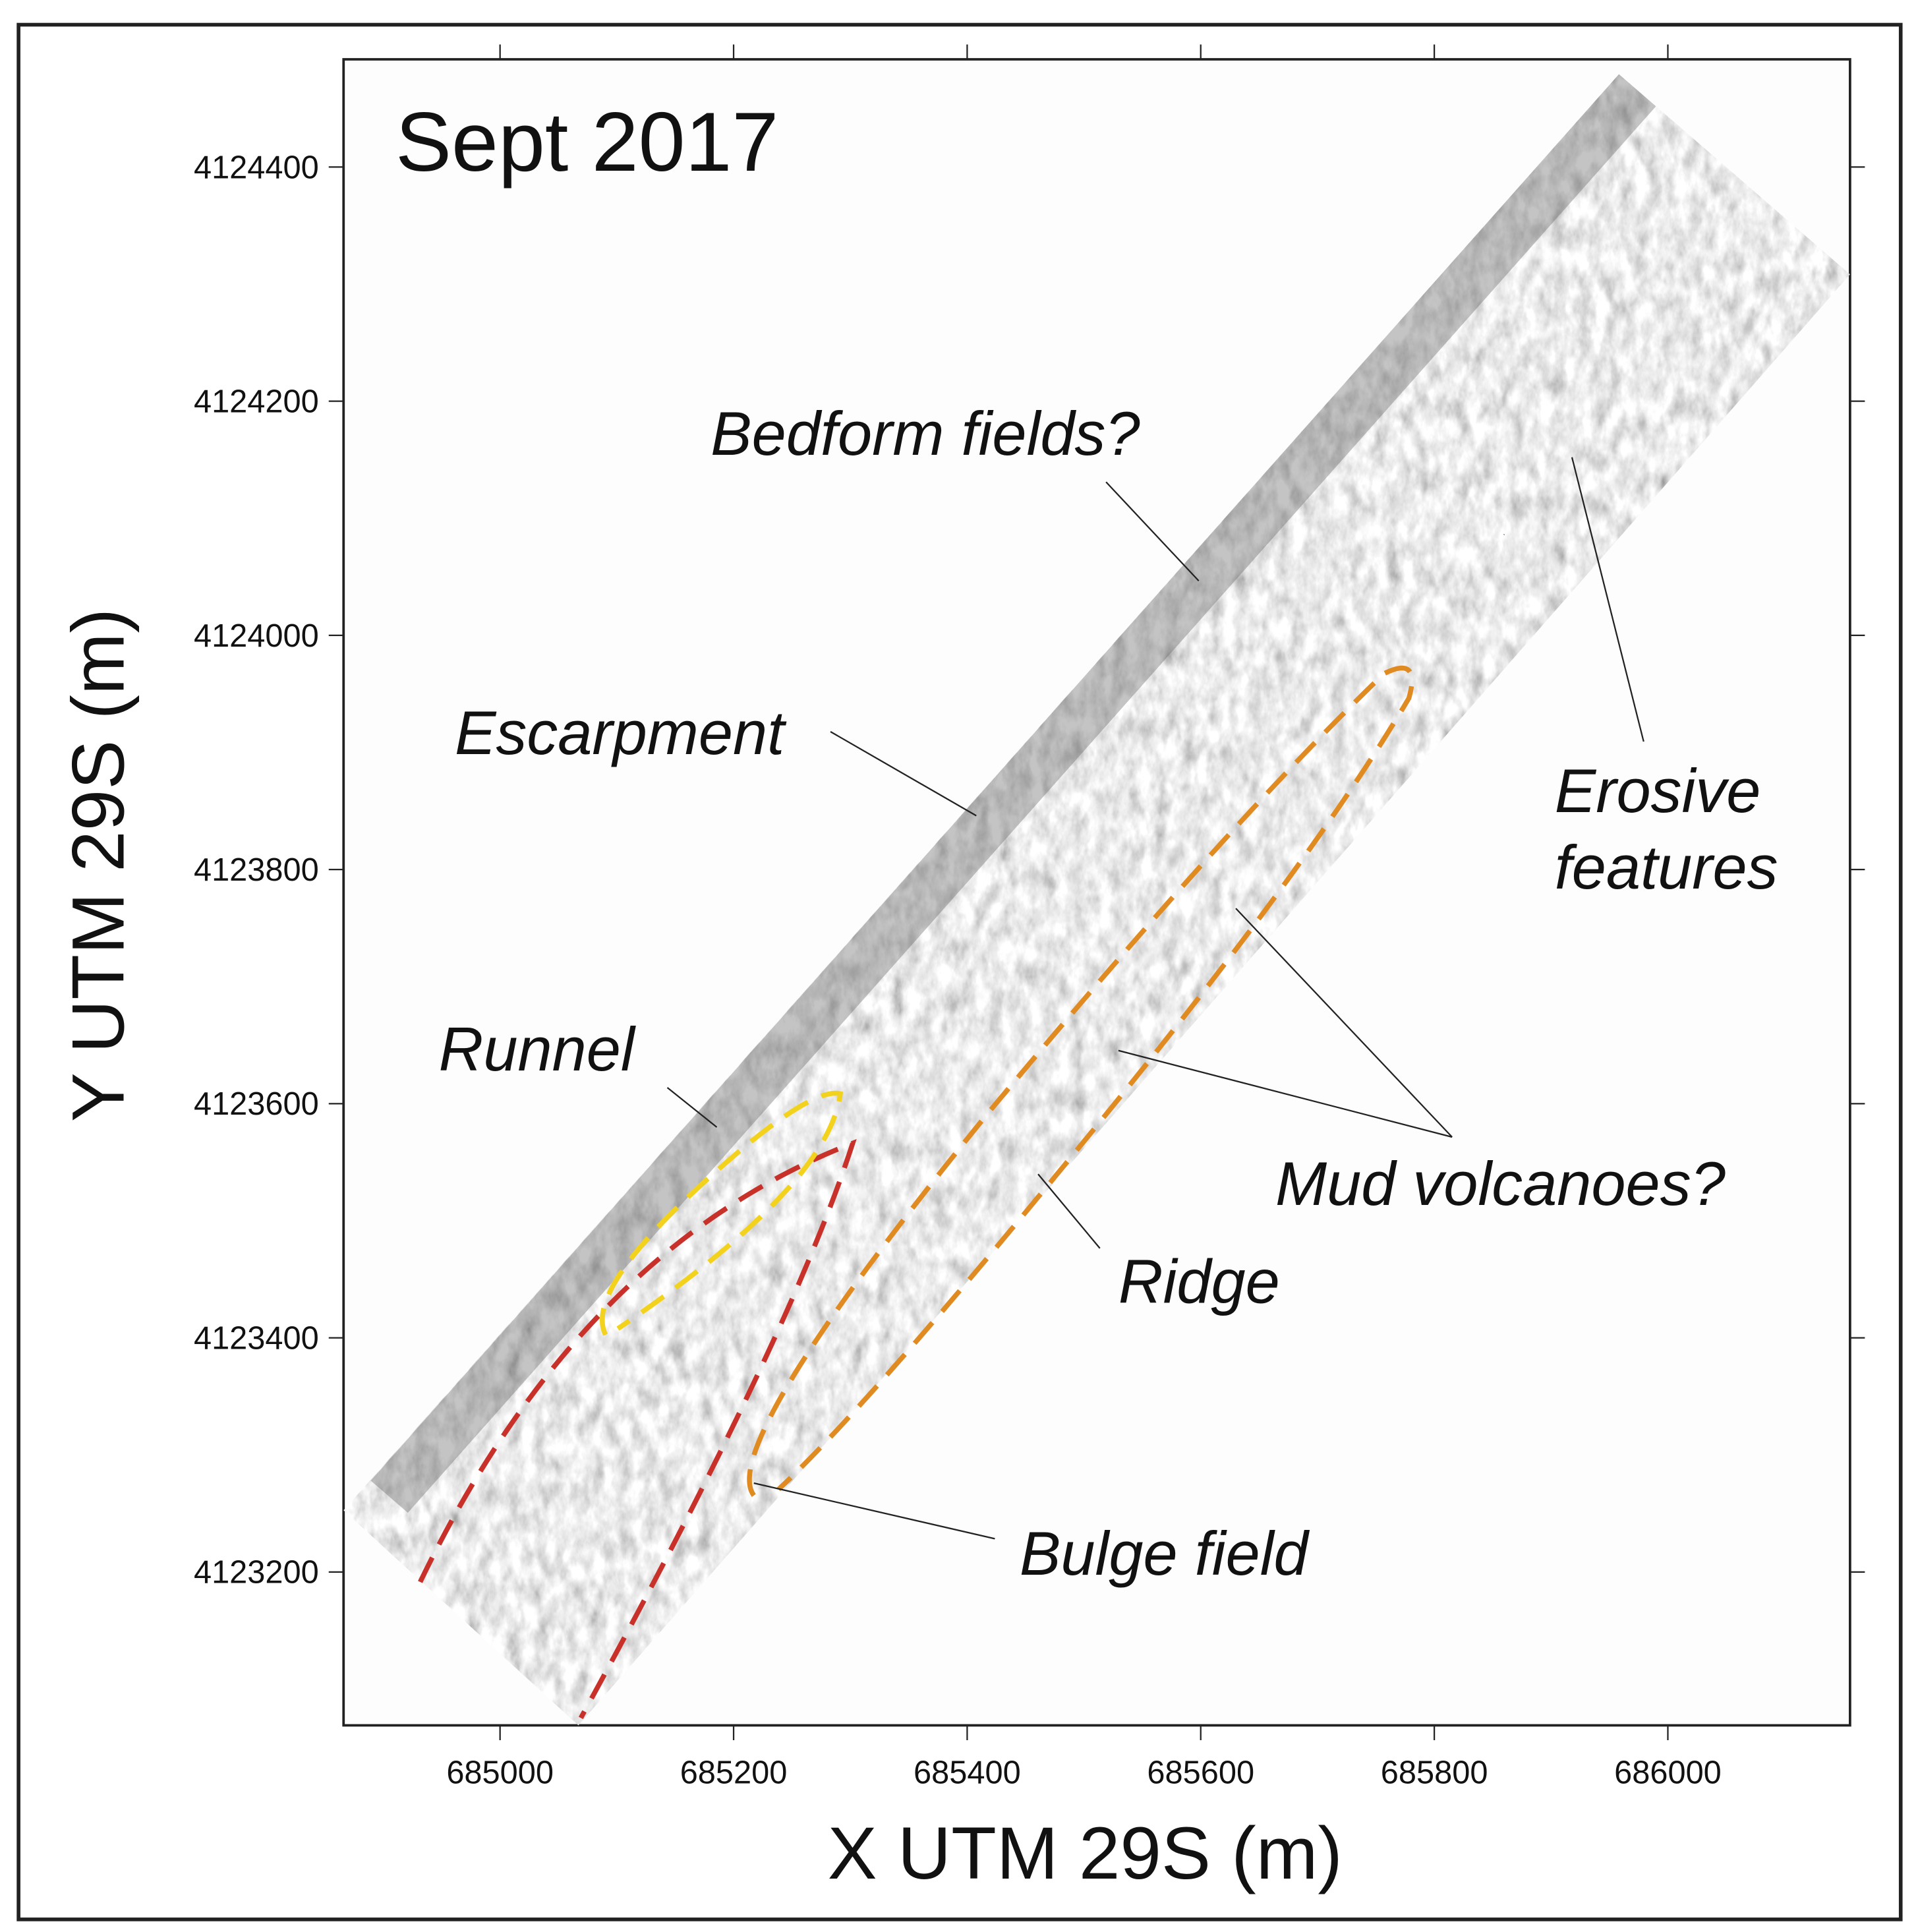 This screenshot has height=1932, width=1918. What do you see at coordinates (1666, 867) in the screenshot?
I see `annotation: features` at bounding box center [1666, 867].